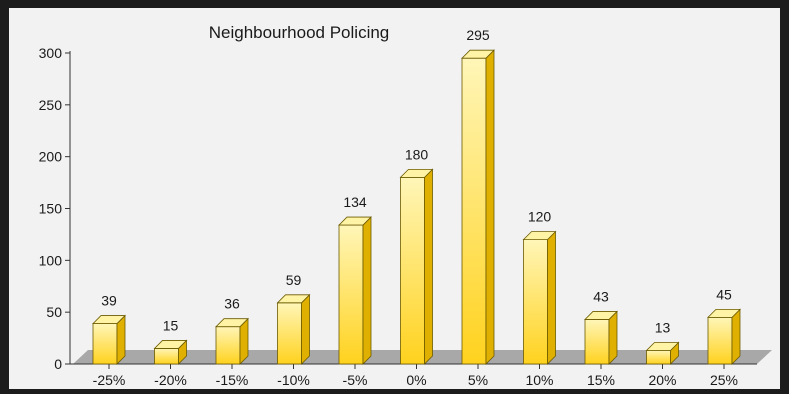  What do you see at coordinates (54, 312) in the screenshot?
I see `y-tick-label: 50` at bounding box center [54, 312].